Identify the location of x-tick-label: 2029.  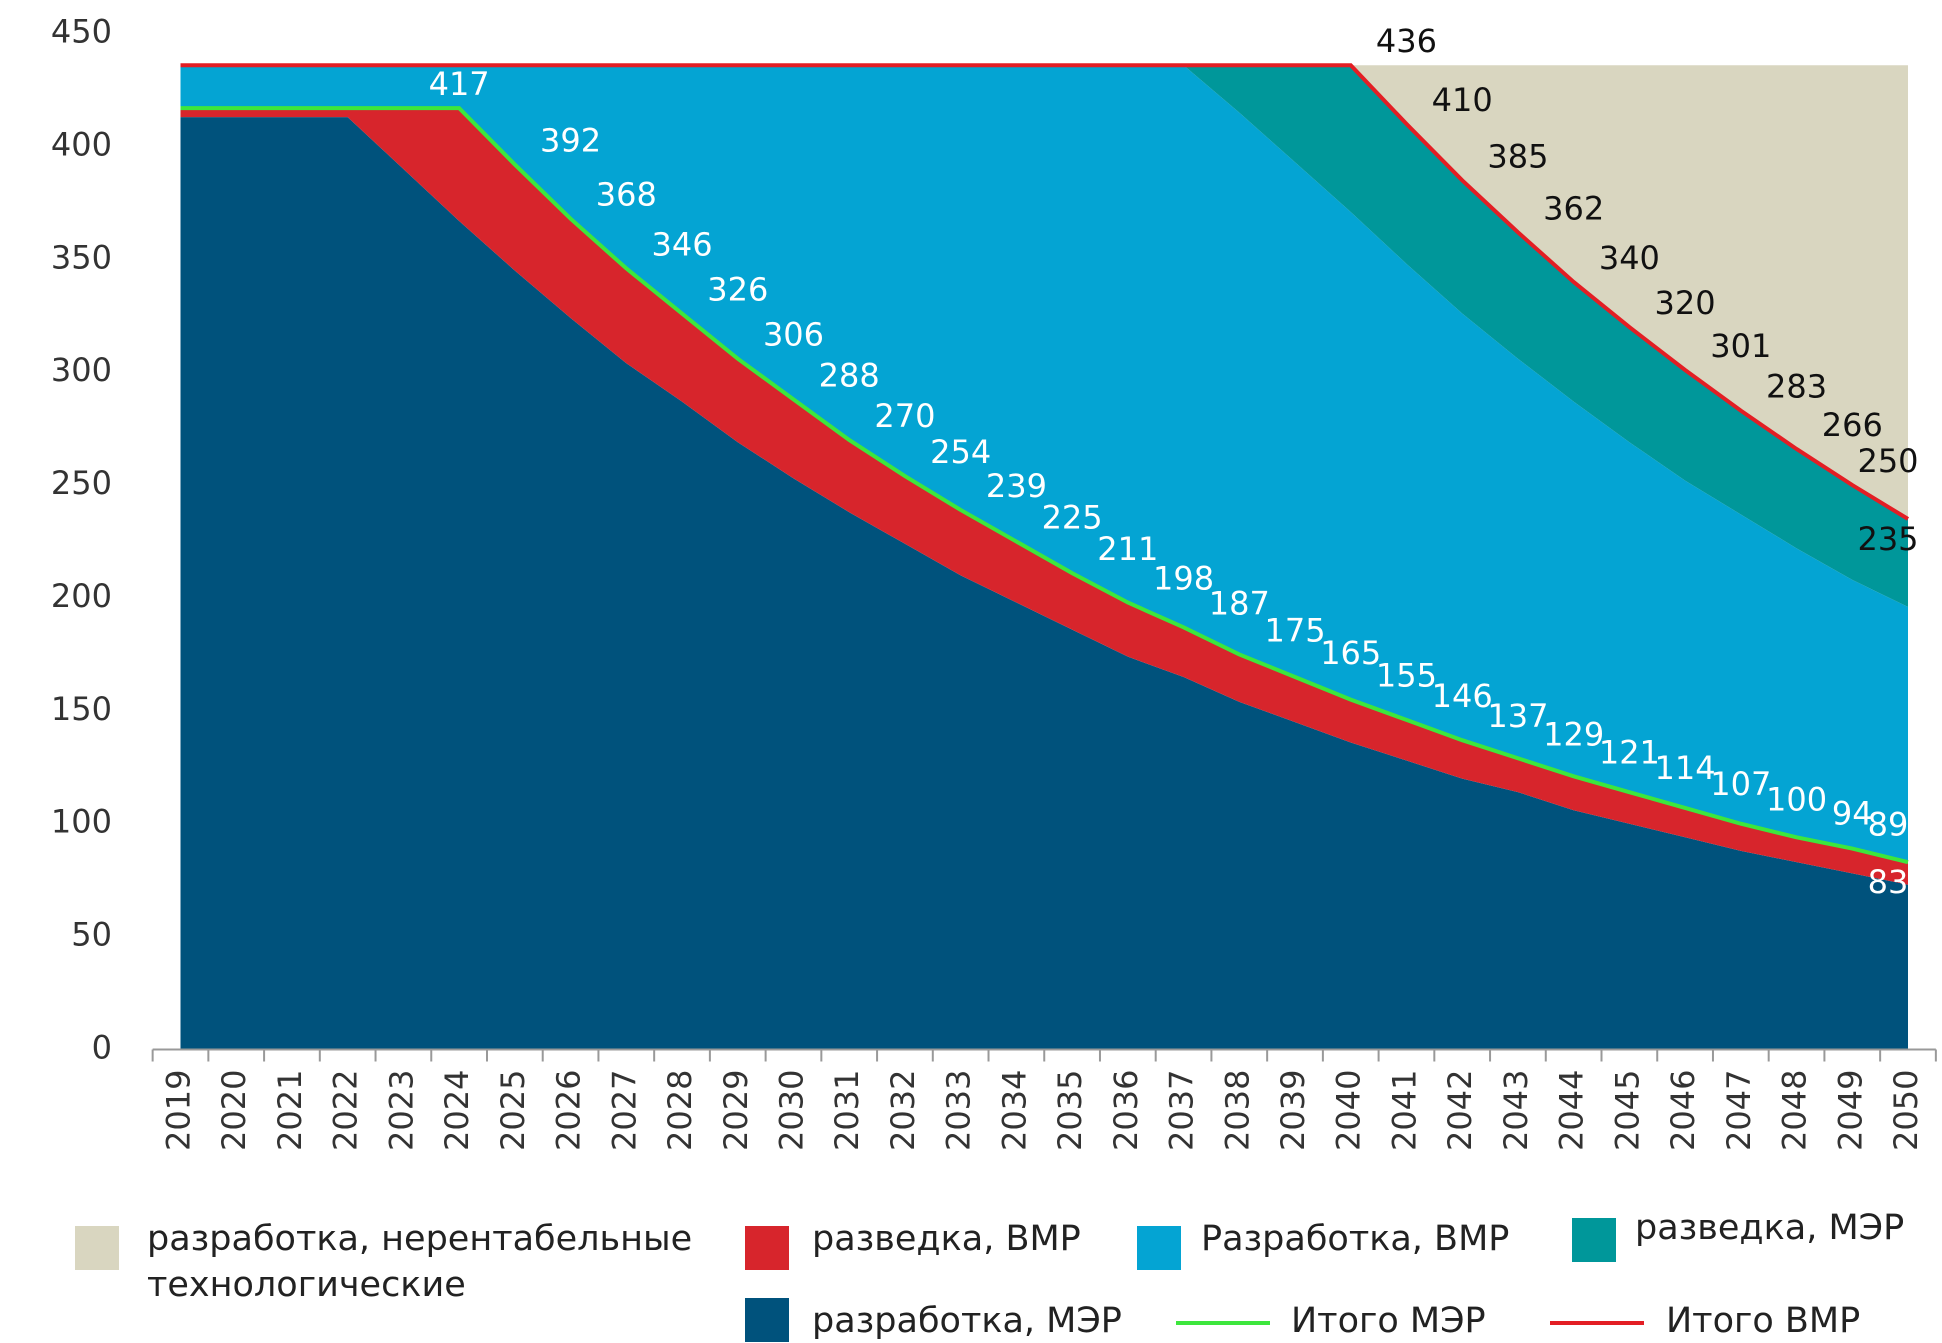
(736, 1110).